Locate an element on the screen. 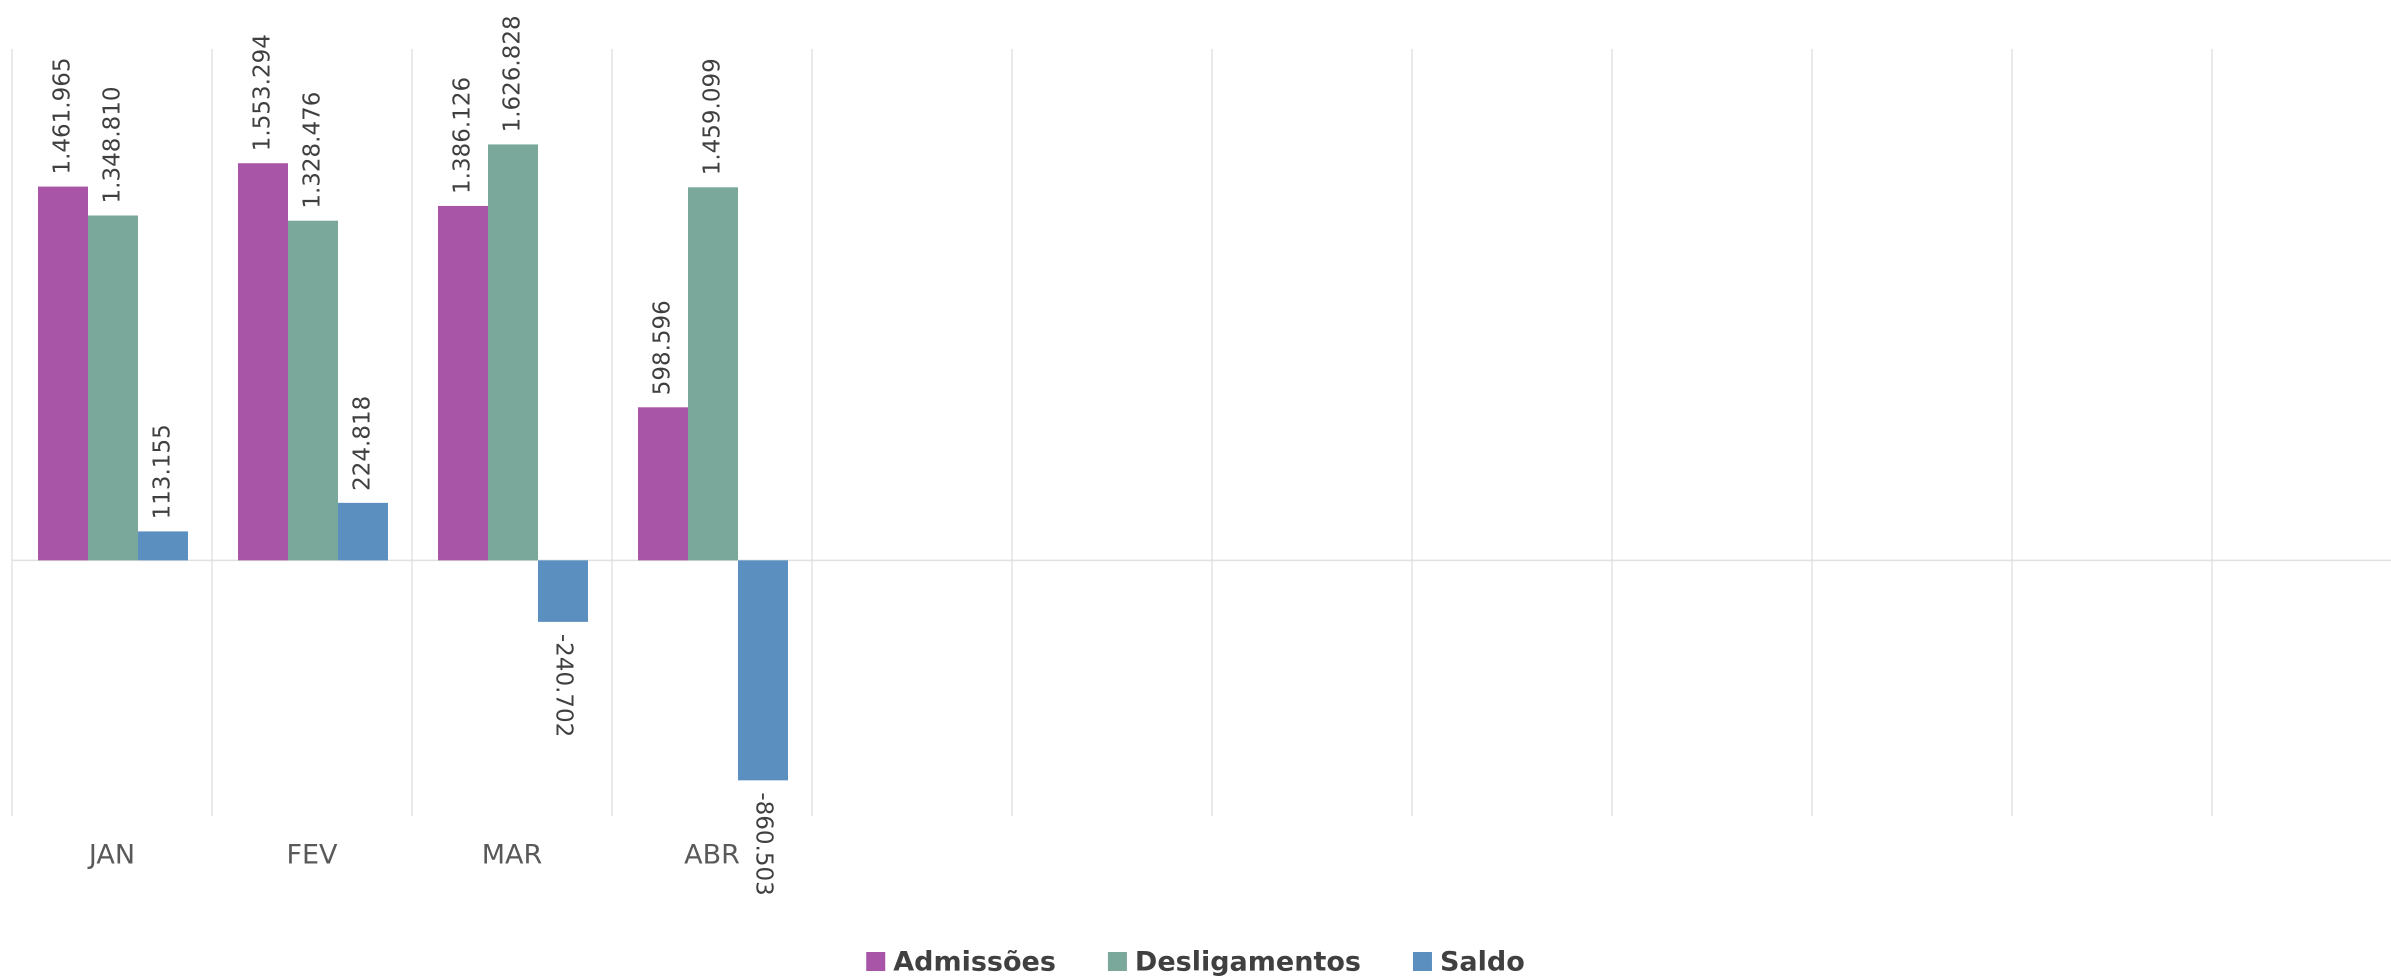  data-label: -860.503 is located at coordinates (764, 843).